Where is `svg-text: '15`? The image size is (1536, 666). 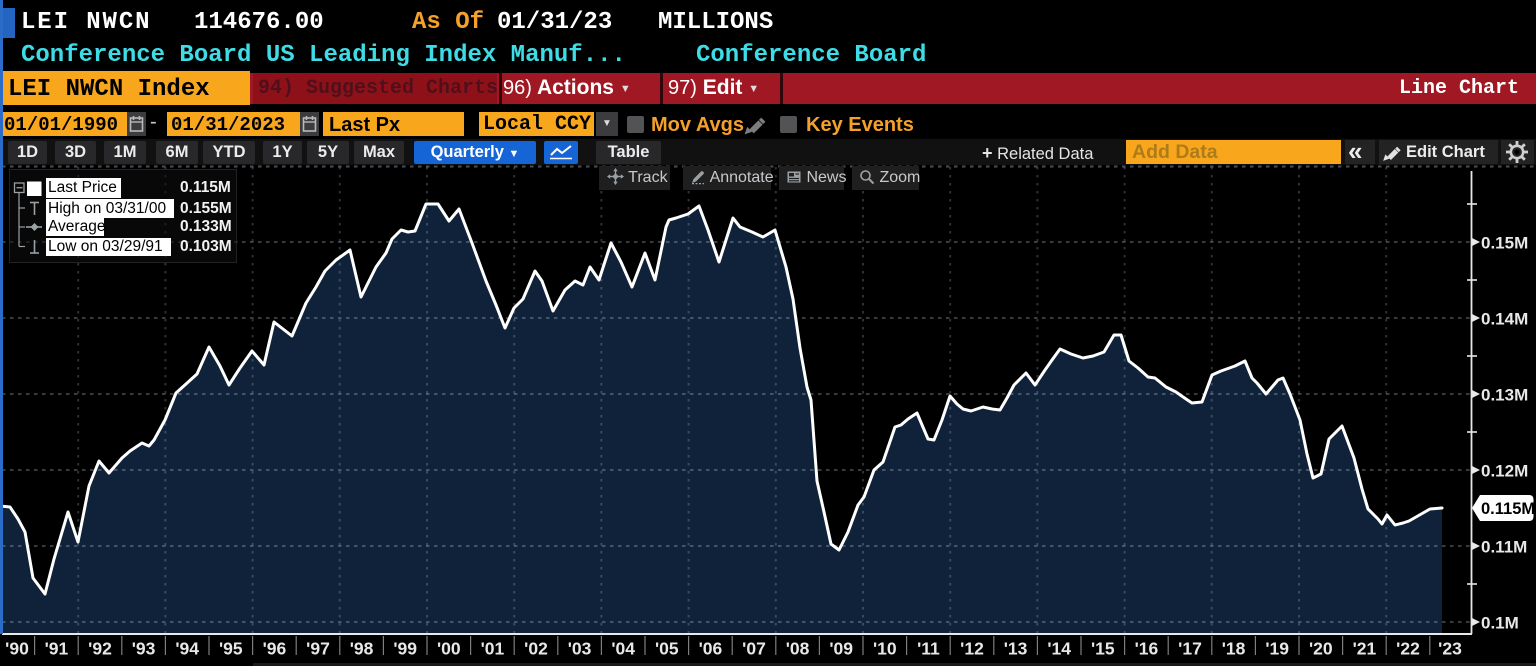
svg-text: '15 is located at coordinates (1103, 649).